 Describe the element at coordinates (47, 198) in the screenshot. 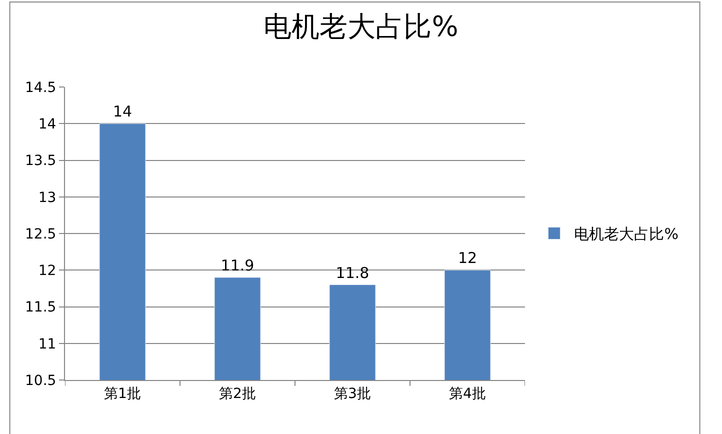

I see `y-tick-label: 13` at that location.